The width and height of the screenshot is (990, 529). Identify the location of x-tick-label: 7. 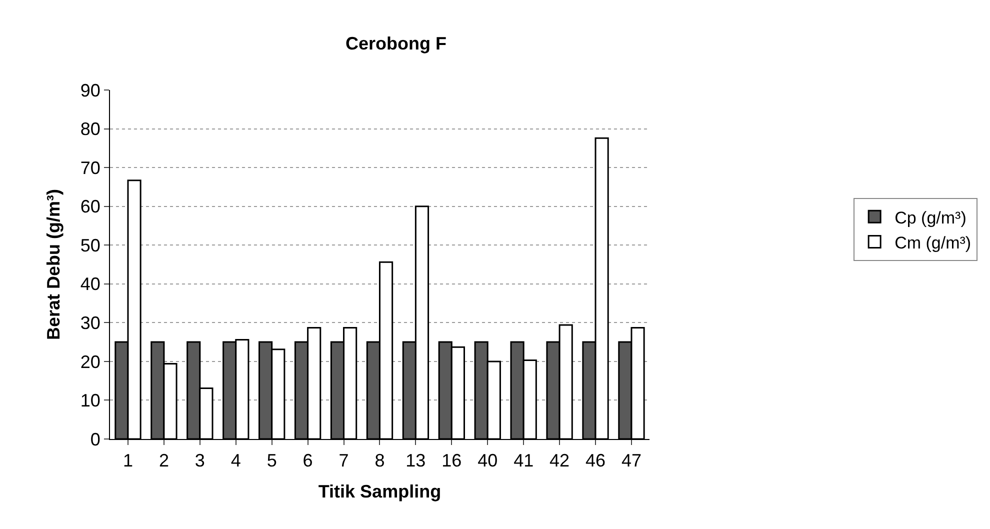
(343, 460).